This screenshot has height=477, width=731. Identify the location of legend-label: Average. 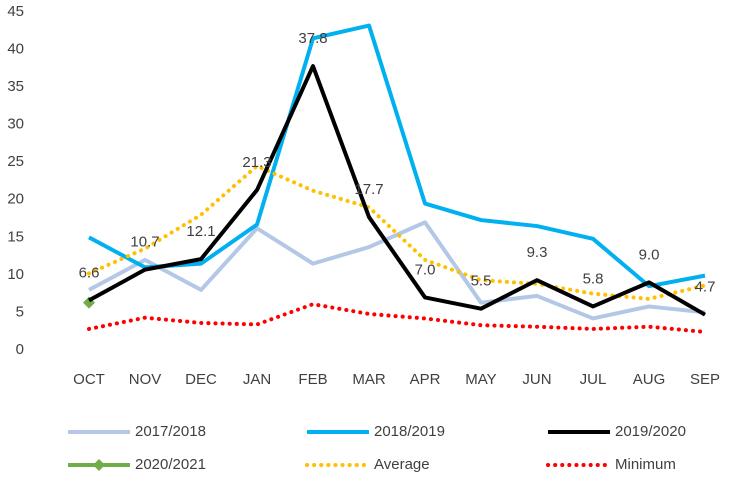
(402, 464).